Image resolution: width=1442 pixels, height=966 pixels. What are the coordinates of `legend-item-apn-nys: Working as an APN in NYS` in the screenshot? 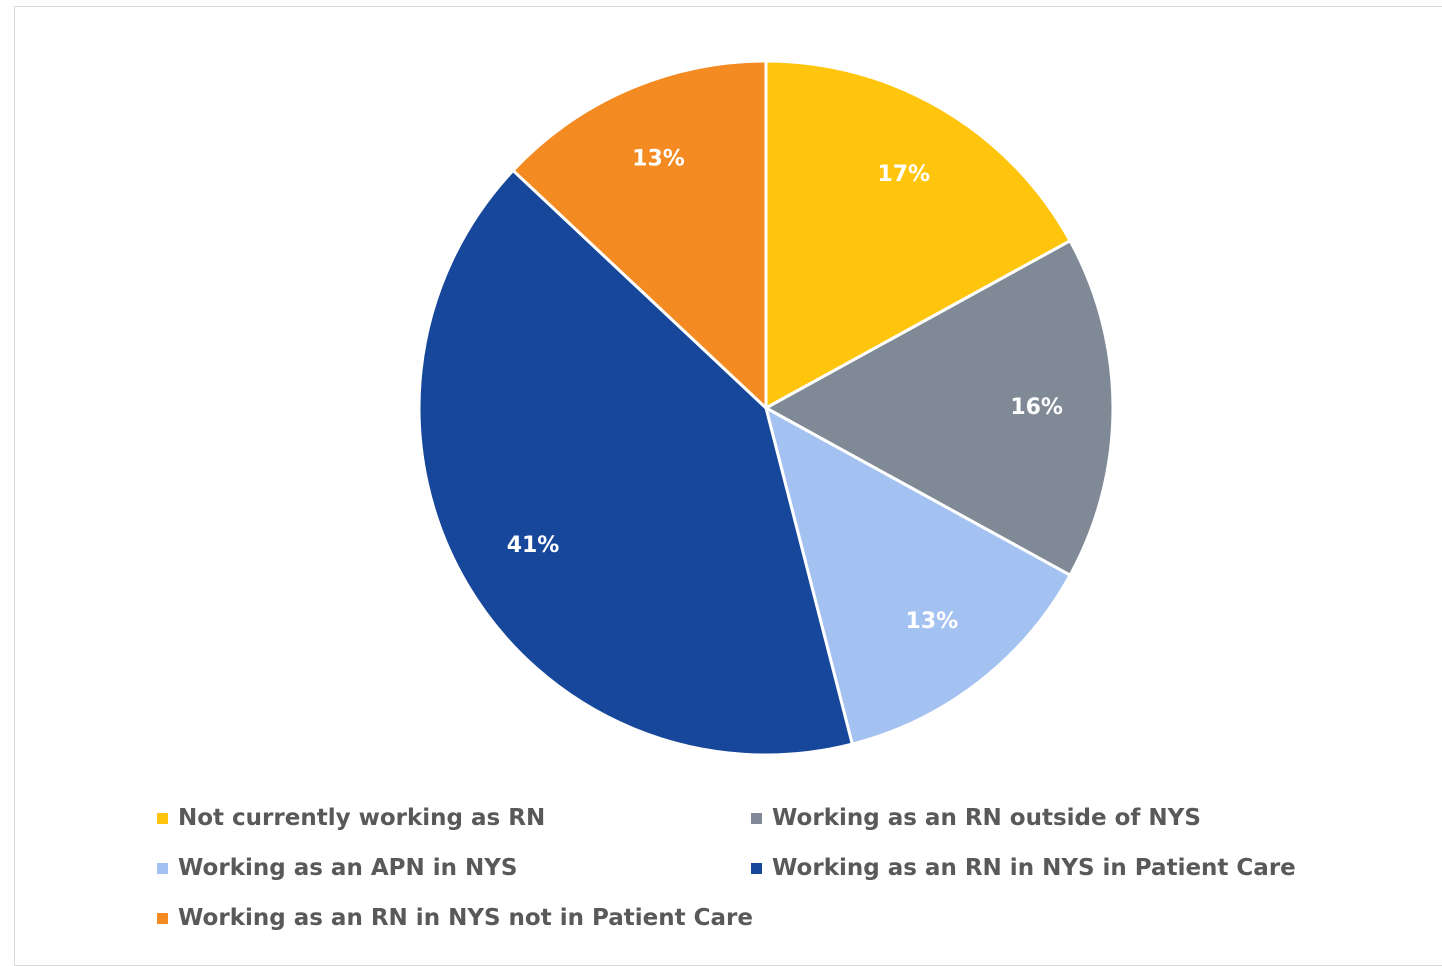 It's located at (454, 868).